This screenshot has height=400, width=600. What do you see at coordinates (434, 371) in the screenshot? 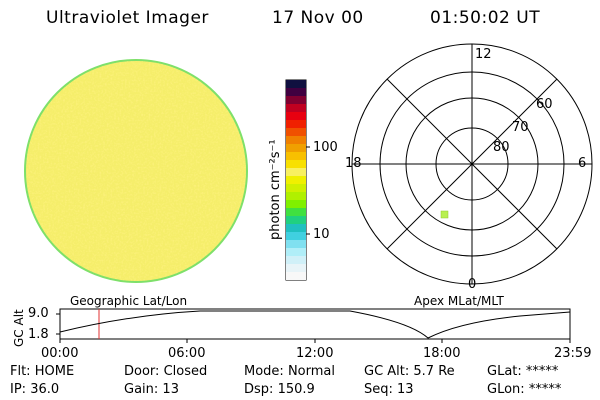
I see `status-gcalt-value: 5.7 Re` at bounding box center [434, 371].